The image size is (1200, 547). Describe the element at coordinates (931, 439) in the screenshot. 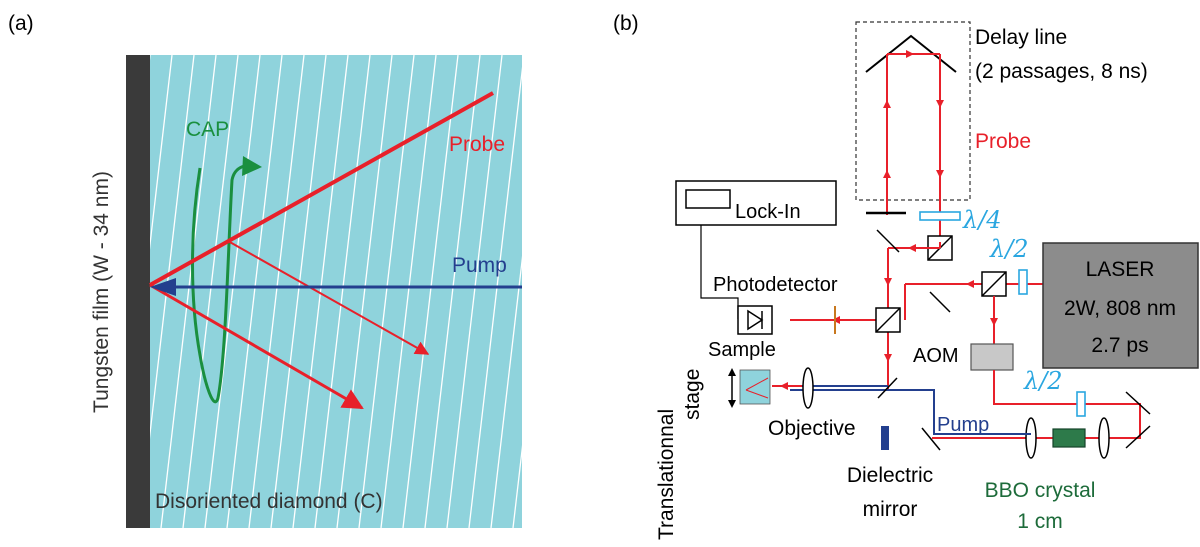

I see `dielectric-mirror-element` at that location.